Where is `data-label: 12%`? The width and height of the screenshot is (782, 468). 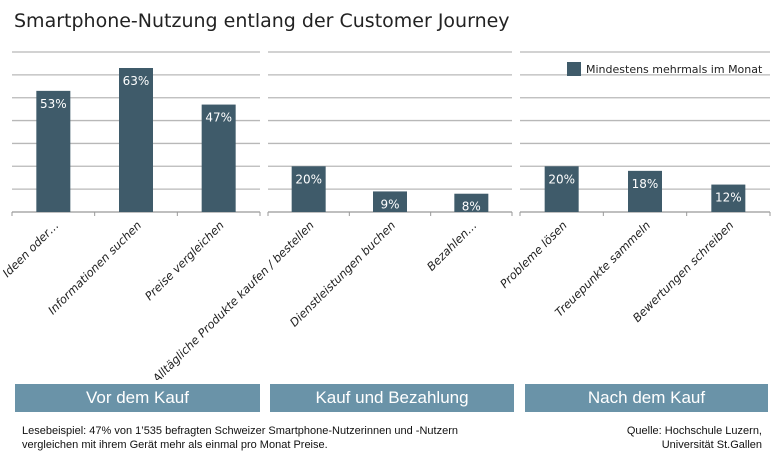
data-label: 12% is located at coordinates (728, 198).